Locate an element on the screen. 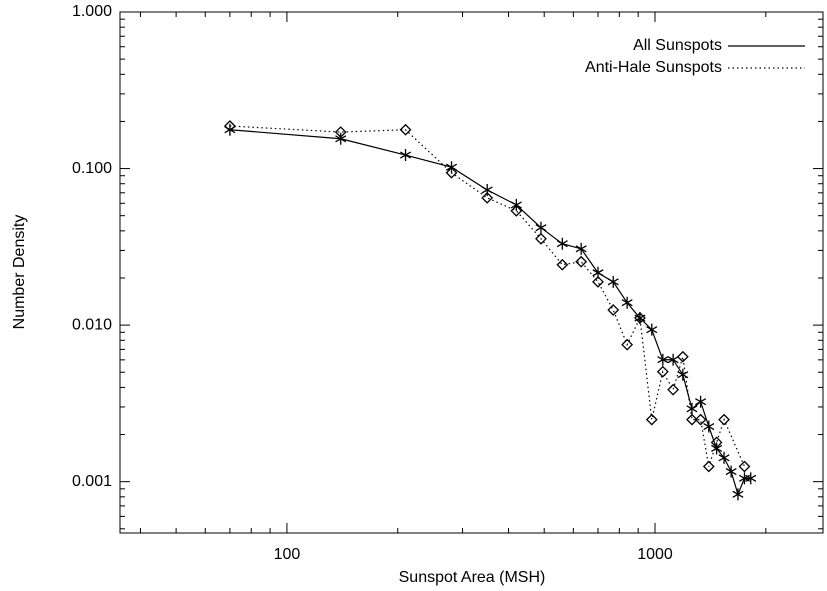  x-tick-label: 1000 is located at coordinates (655, 554).